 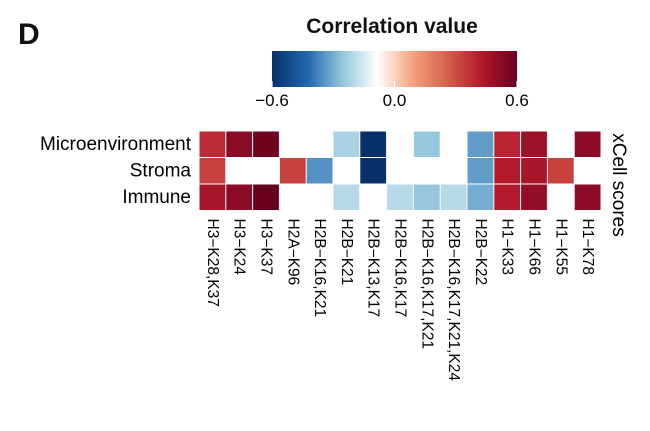 What do you see at coordinates (266, 247) in the screenshot?
I see `column-label: H3−K37` at bounding box center [266, 247].